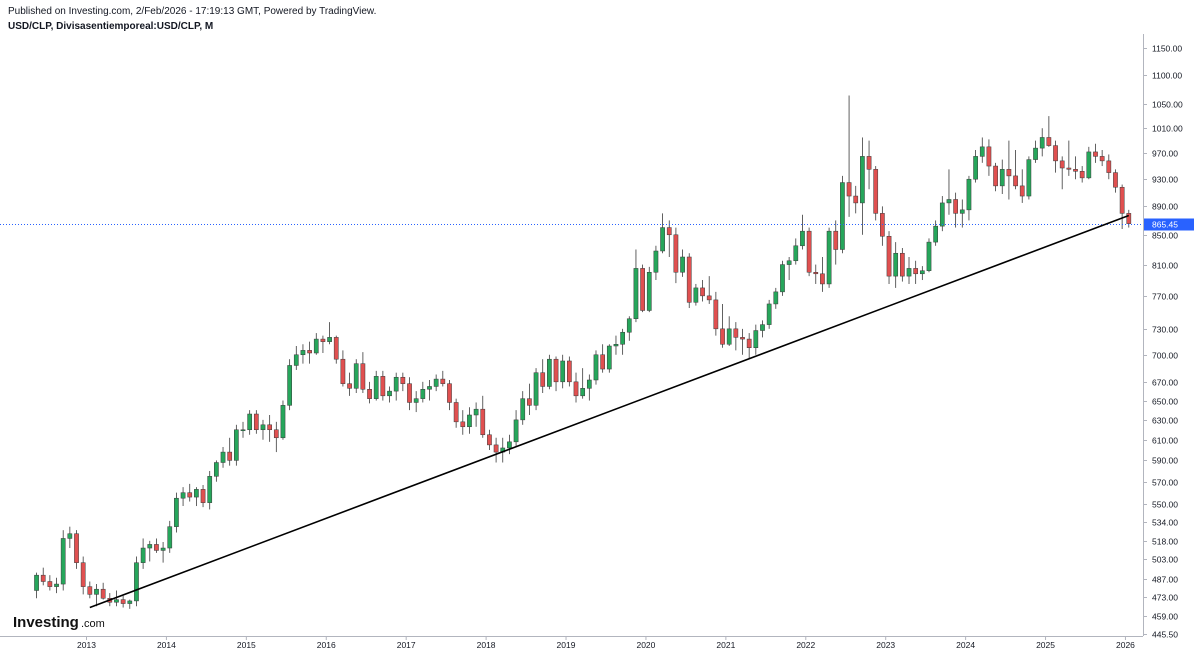 Image resolution: width=1200 pixels, height=653 pixels. Describe the element at coordinates (1165, 617) in the screenshot. I see `y-tick-label: 459.00` at that location.